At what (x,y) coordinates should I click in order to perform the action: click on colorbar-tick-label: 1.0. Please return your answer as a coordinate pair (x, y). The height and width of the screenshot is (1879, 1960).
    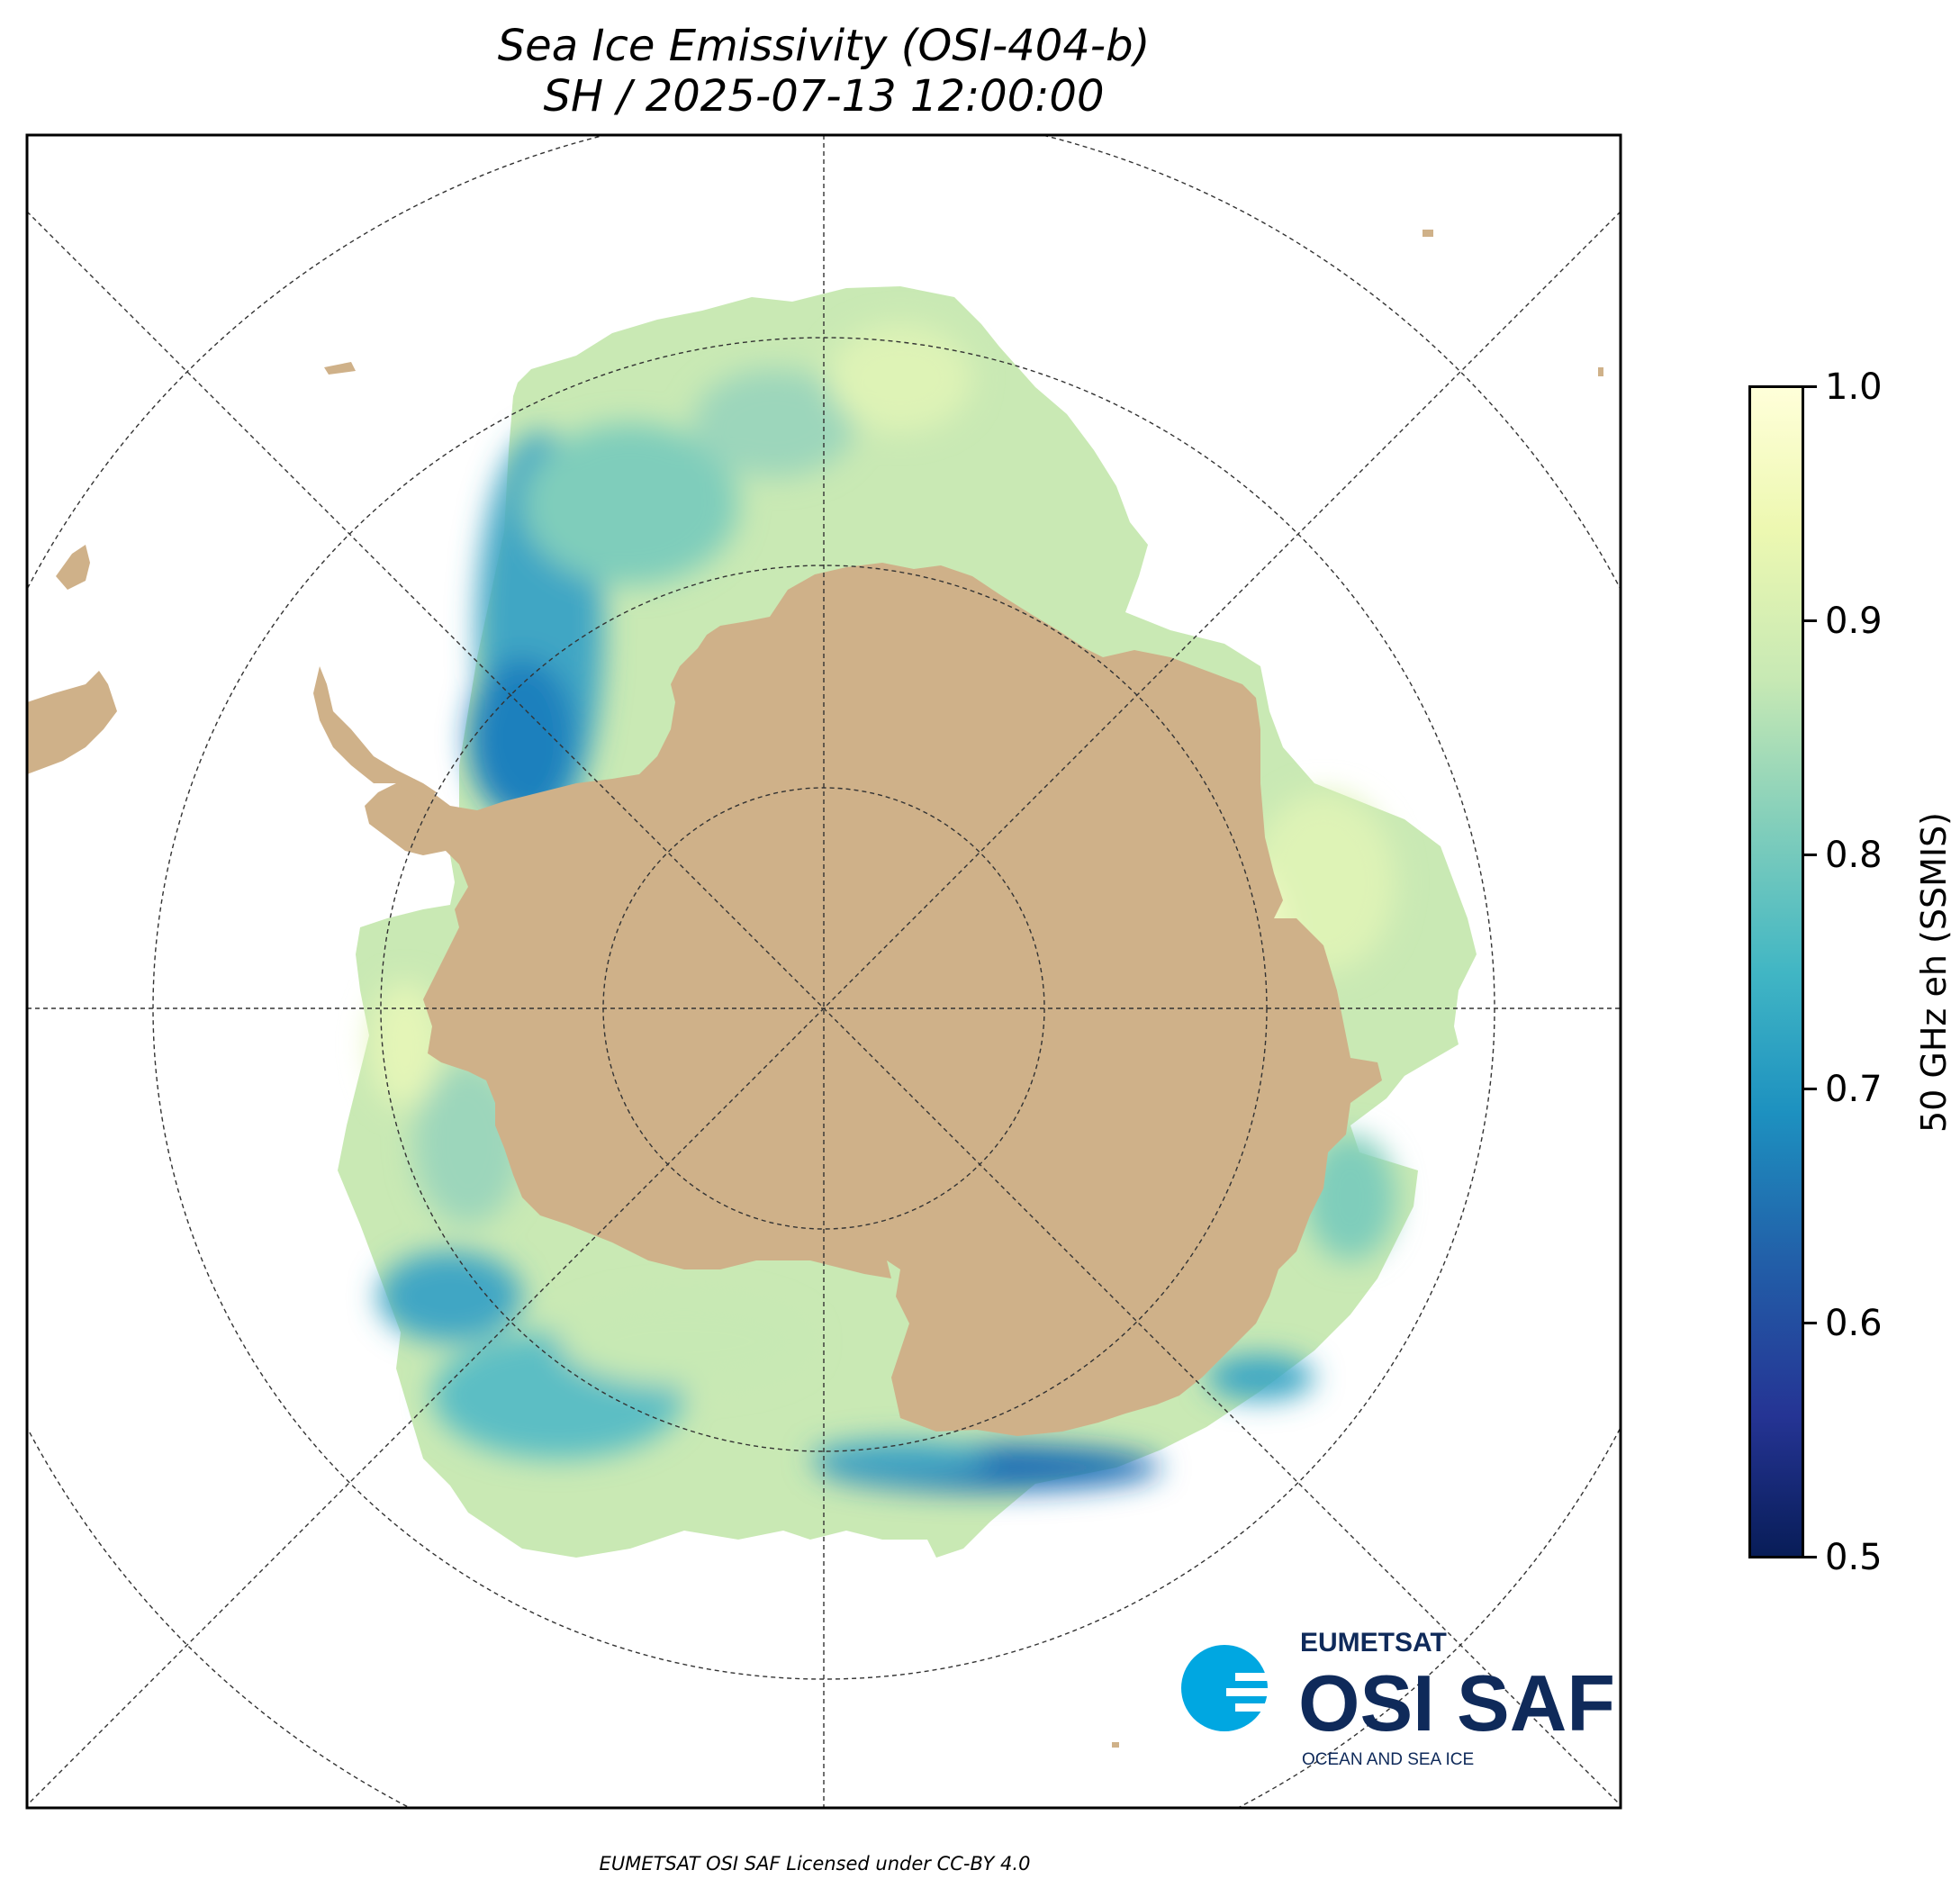
    Looking at the image, I should click on (1854, 387).